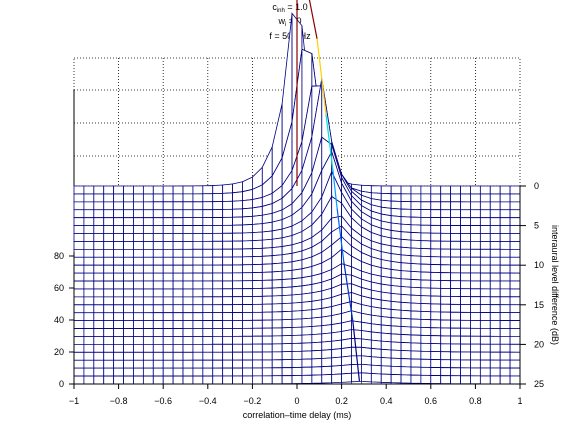 This screenshot has width=576, height=437. Describe the element at coordinates (328, 191) in the screenshot. I see `peak-ridge` at that location.